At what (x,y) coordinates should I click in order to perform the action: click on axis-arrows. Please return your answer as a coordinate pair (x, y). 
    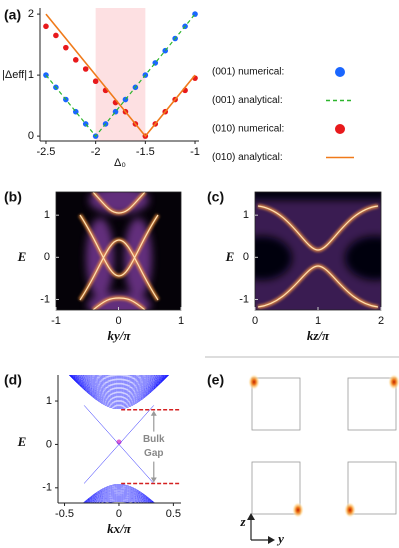
    Looking at the image, I should click on (261, 528).